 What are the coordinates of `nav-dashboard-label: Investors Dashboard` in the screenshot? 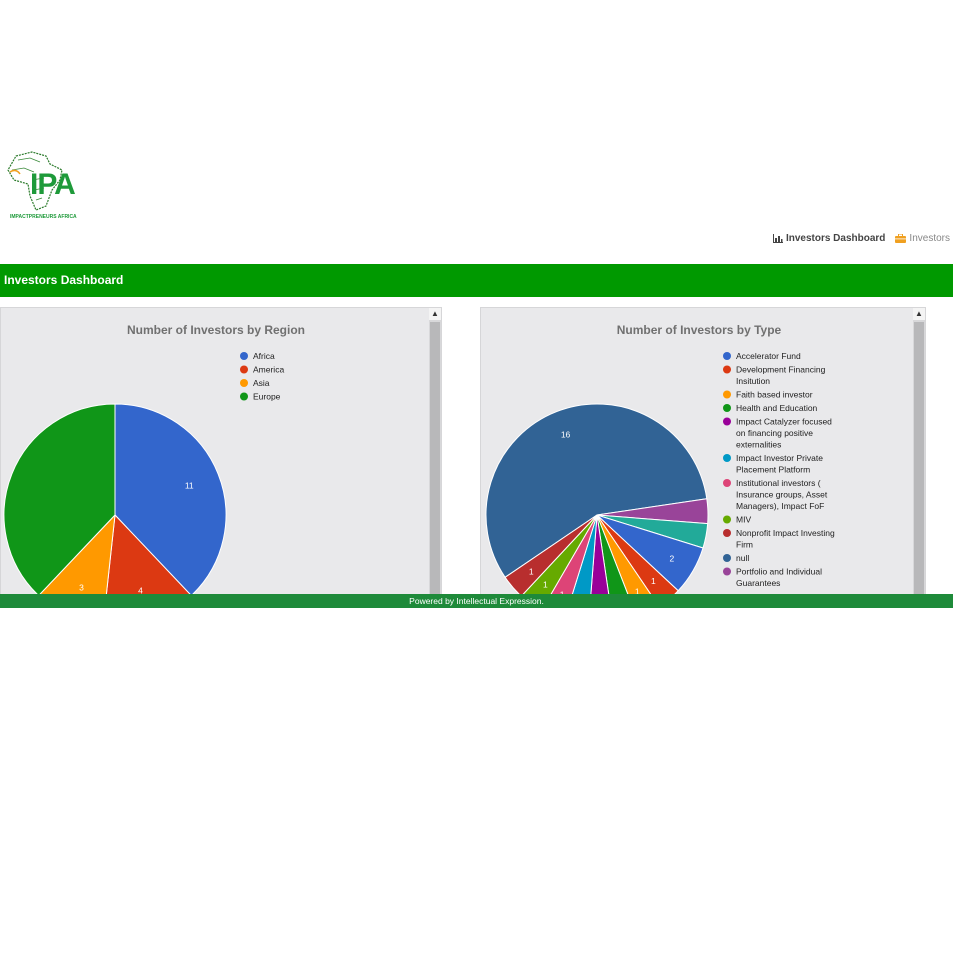 It's located at (835, 238).